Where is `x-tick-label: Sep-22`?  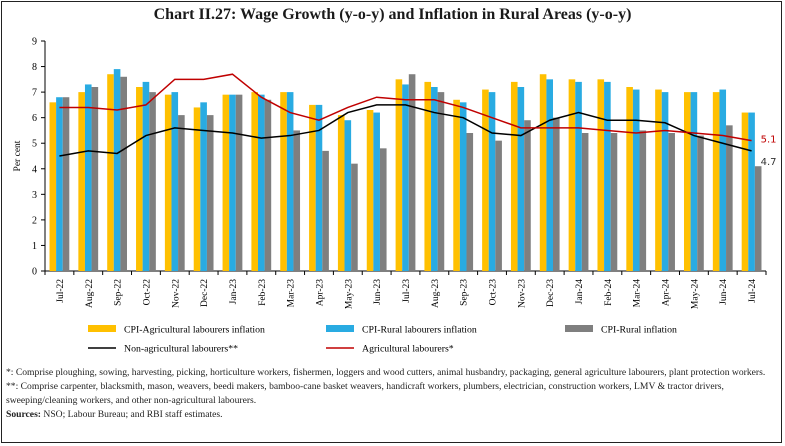
x-tick-label: Sep-22 is located at coordinates (119, 292).